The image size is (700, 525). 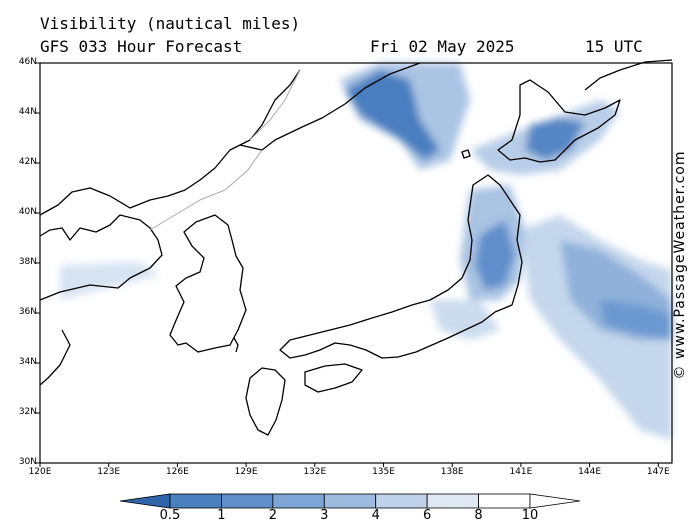 I want to click on japan-kyushu, so click(x=265, y=401).